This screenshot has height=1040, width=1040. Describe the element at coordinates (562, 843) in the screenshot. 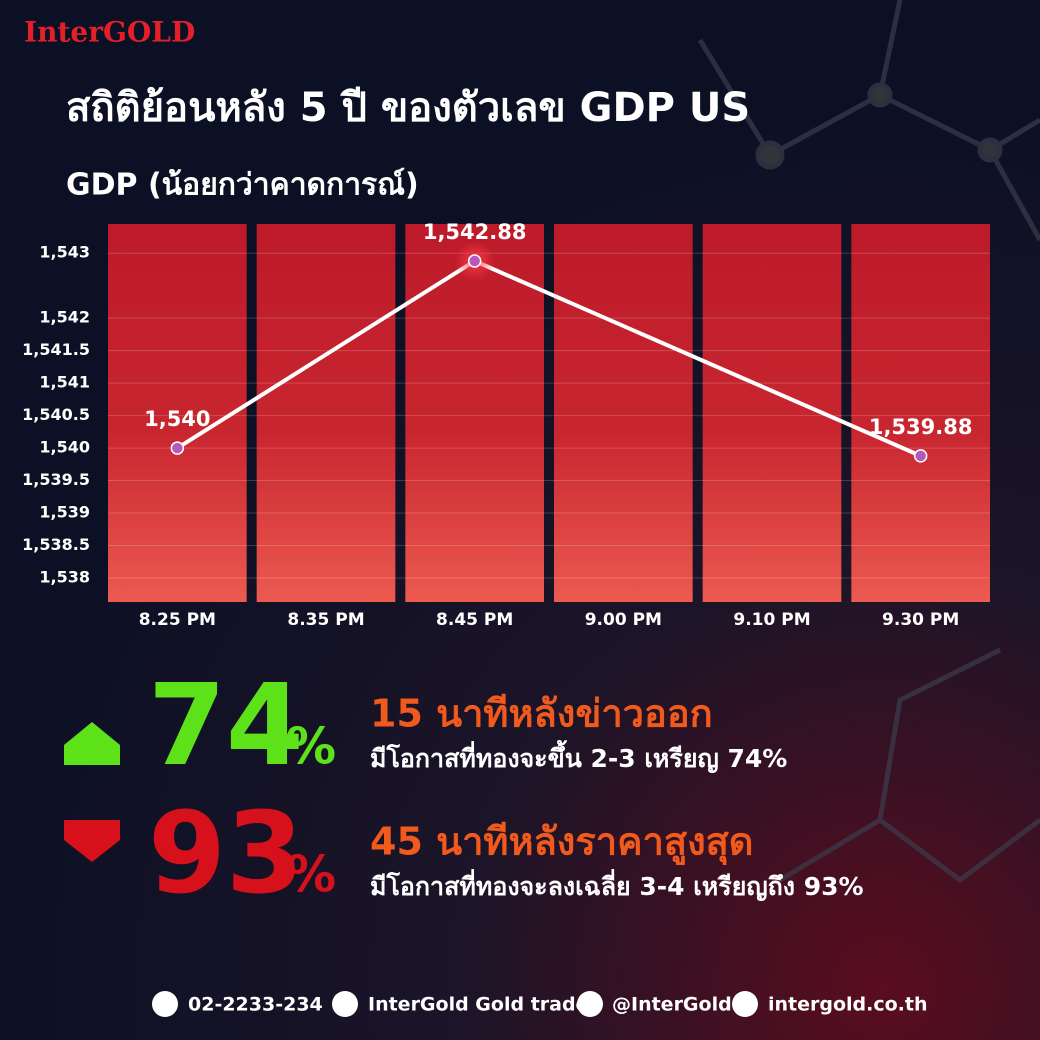

I see `stat-headline: 45 นาทีหลังราคาสูงสุด` at that location.